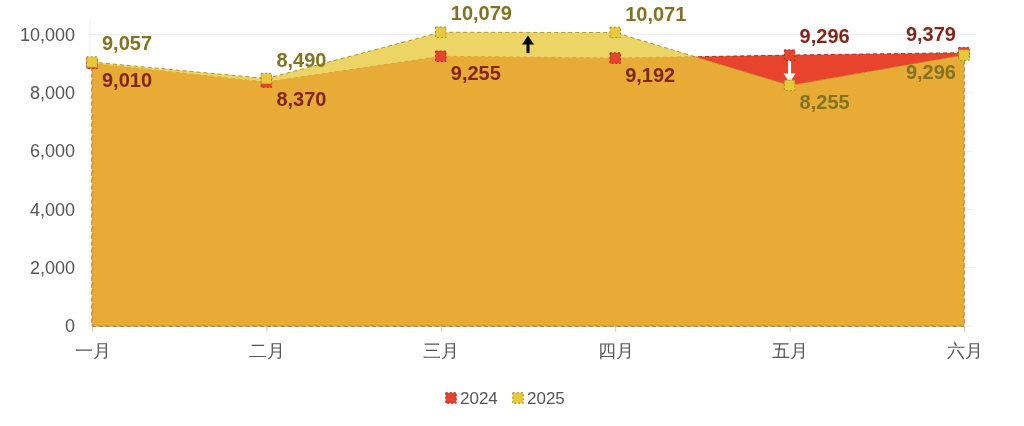  Describe the element at coordinates (52, 151) in the screenshot. I see `y-tick-label: 6,000` at that location.